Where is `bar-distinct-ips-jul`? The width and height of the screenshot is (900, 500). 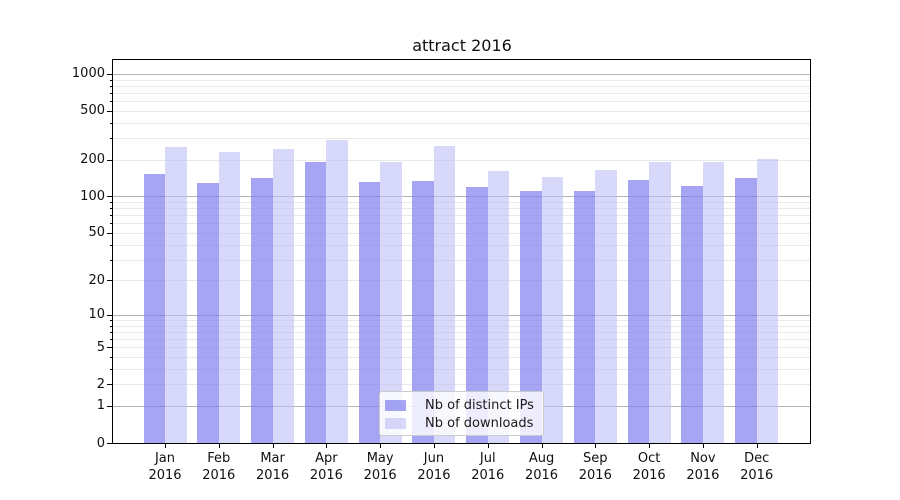 bar-distinct-ips-jul is located at coordinates (477, 314).